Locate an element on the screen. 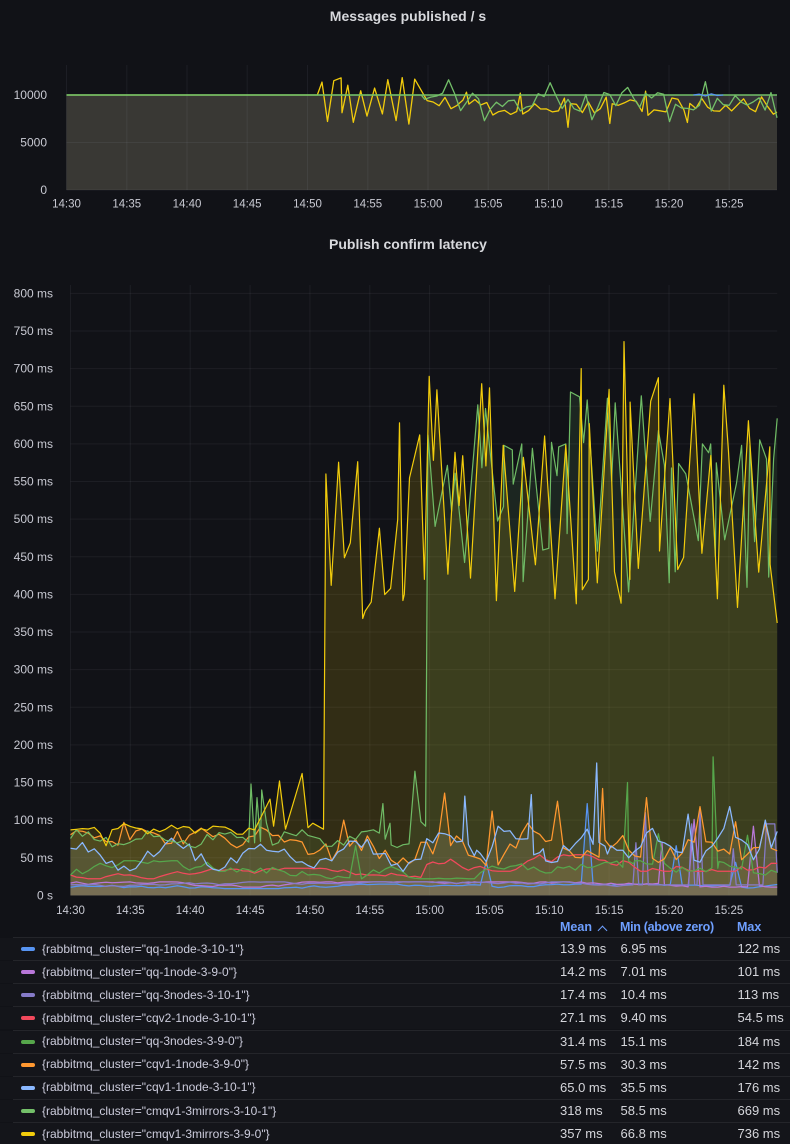 This screenshot has height=1144, width=790. svg-text: 450 ms is located at coordinates (33, 557).